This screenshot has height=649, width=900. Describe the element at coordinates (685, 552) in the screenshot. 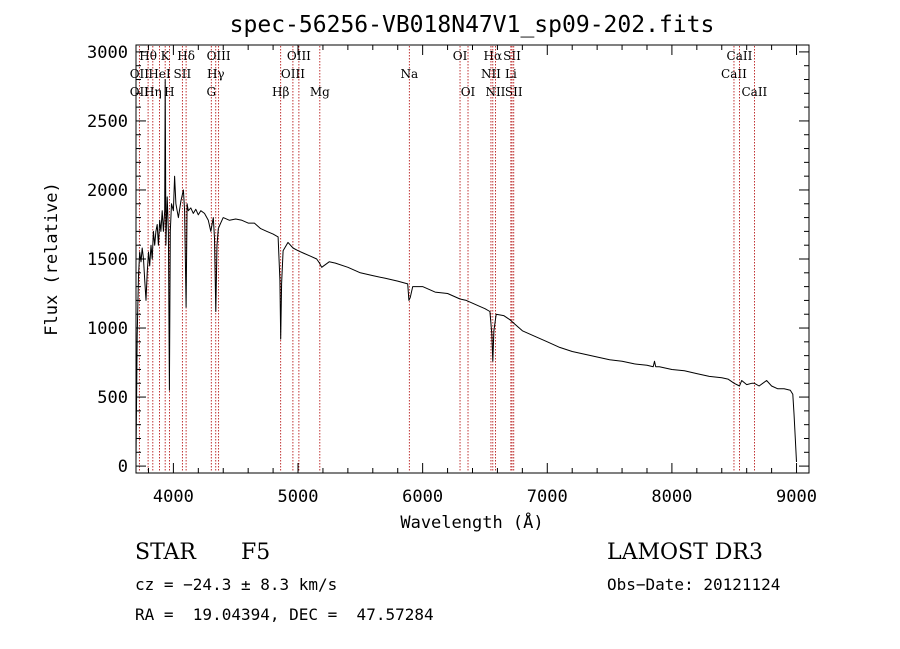

I see `survey-name: LAMOST DR3` at that location.